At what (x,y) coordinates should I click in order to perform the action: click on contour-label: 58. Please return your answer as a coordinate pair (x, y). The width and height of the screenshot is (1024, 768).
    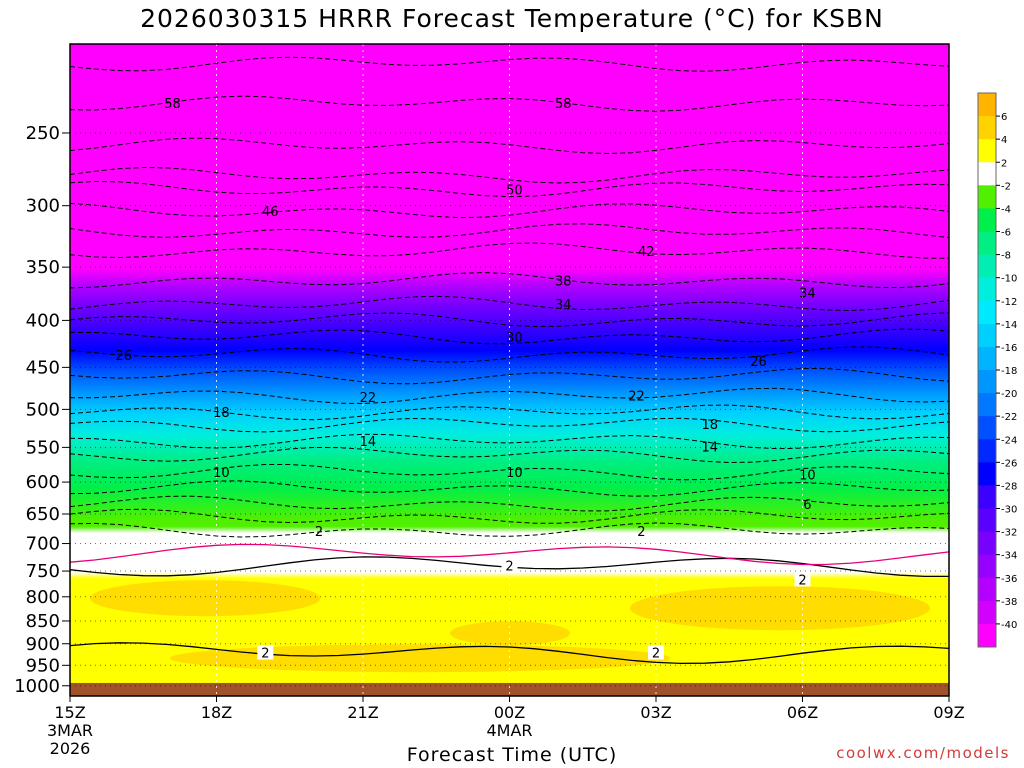
    Looking at the image, I should click on (172, 104).